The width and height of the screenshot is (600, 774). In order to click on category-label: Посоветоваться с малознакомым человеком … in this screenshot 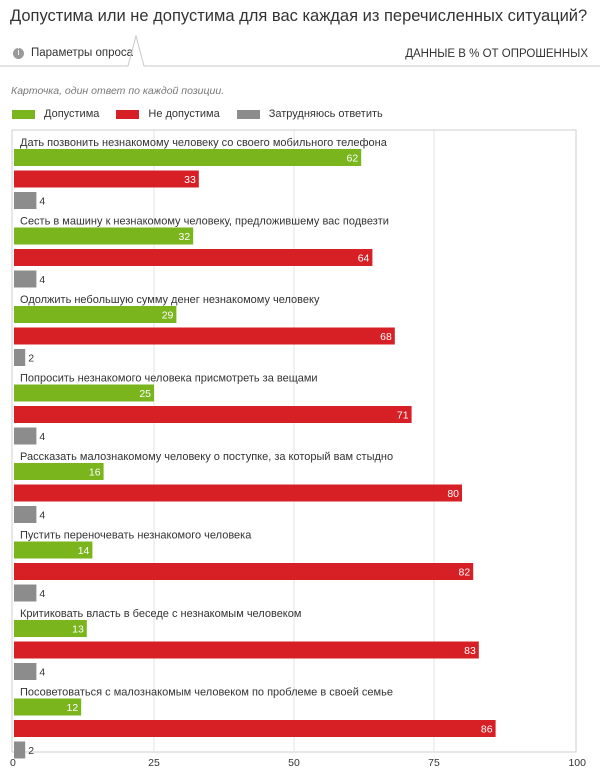, I will do `click(206, 693)`.